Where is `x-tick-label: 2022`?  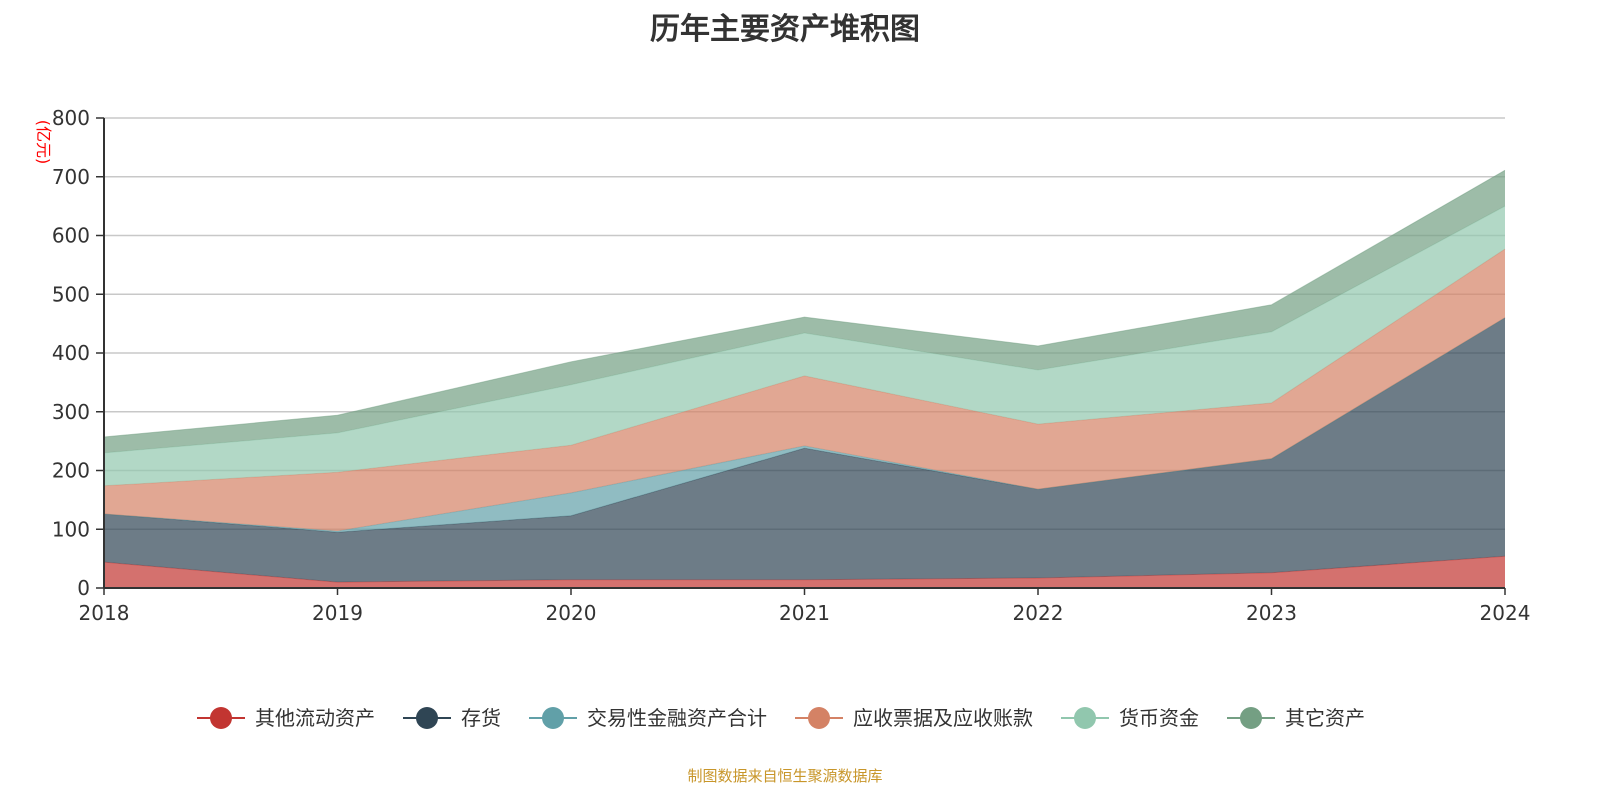 x-tick-label: 2022 is located at coordinates (1038, 613).